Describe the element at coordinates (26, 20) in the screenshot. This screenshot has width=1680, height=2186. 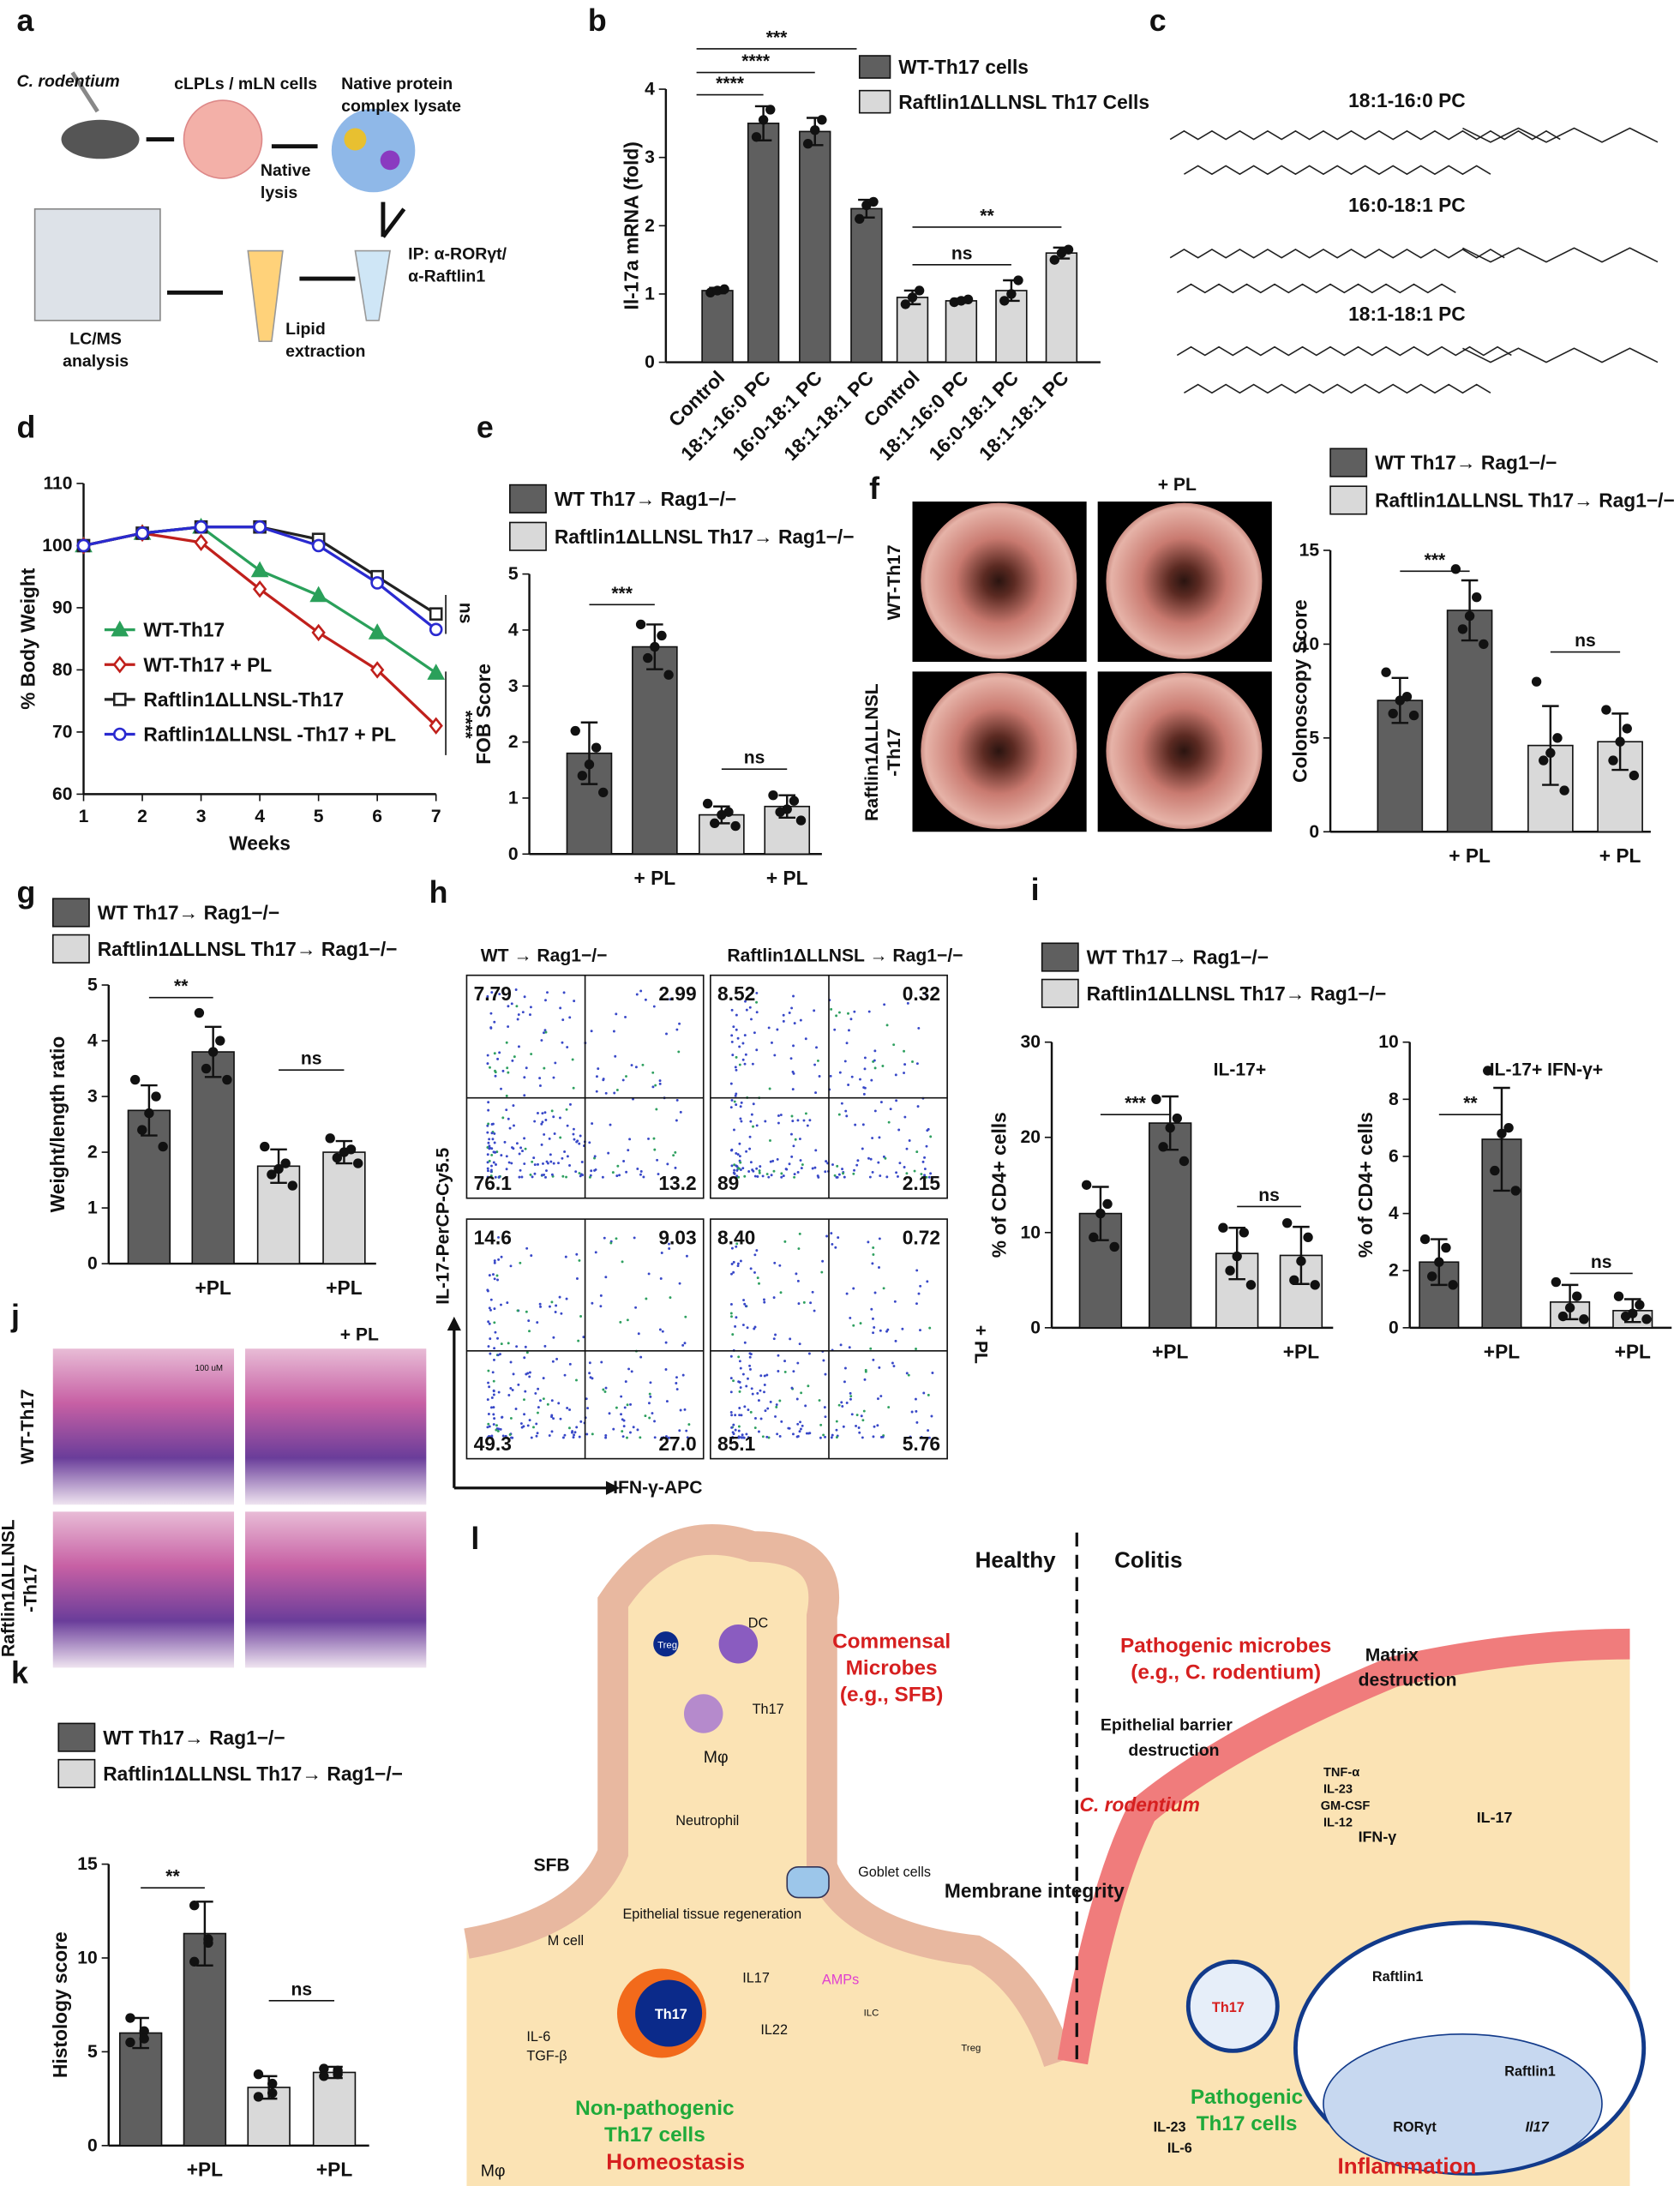
I see `panel-label: a` at that location.